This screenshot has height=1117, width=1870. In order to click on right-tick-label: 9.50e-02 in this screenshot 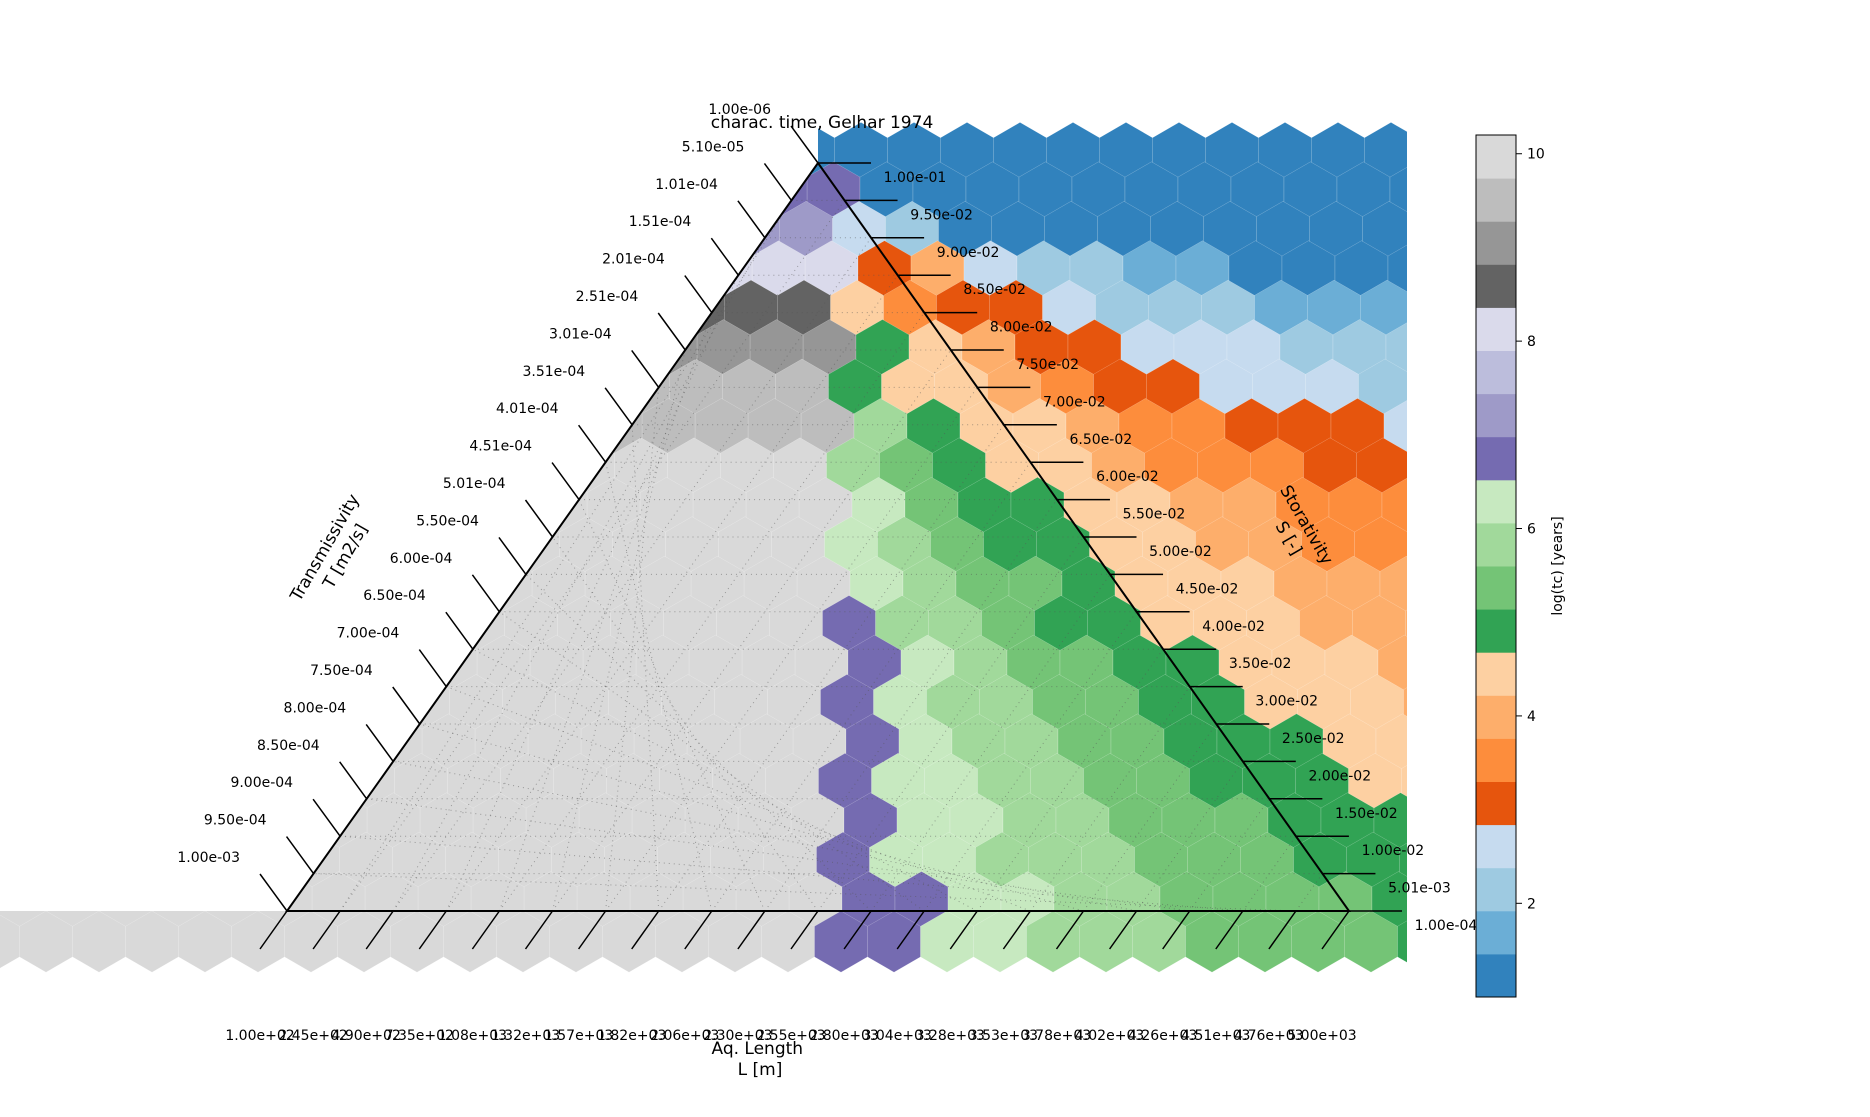, I will do `click(941, 215)`.